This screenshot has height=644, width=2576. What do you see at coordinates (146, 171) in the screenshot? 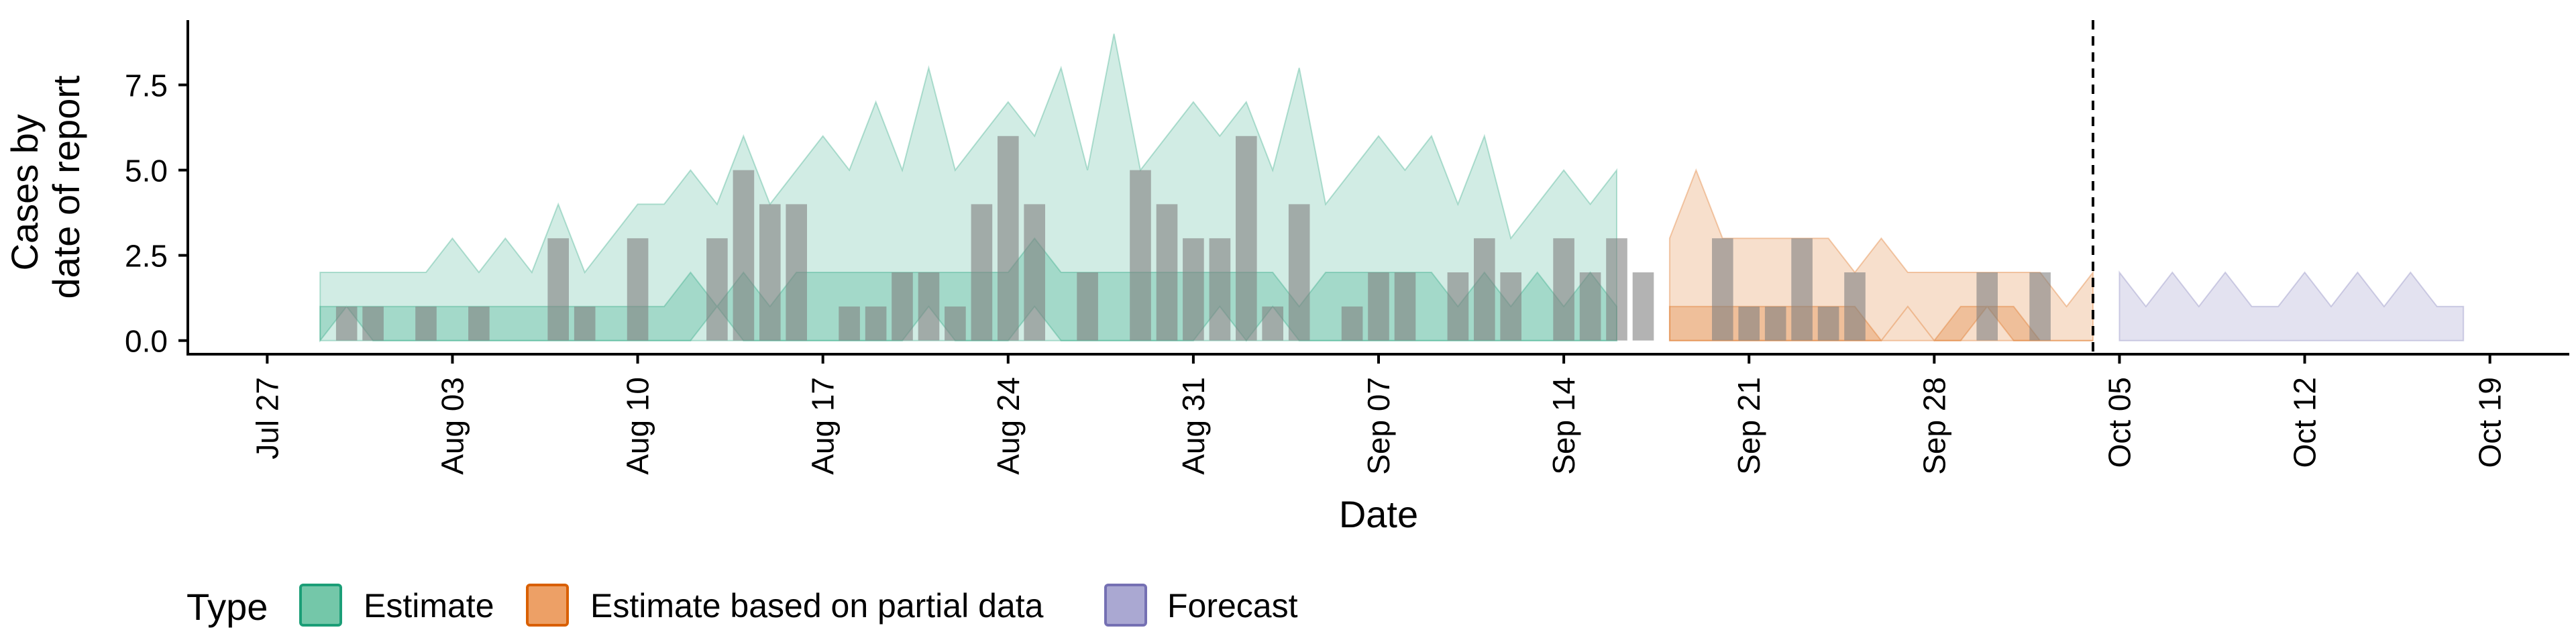
I see `y-tick-label-2: 5.0` at bounding box center [146, 171].